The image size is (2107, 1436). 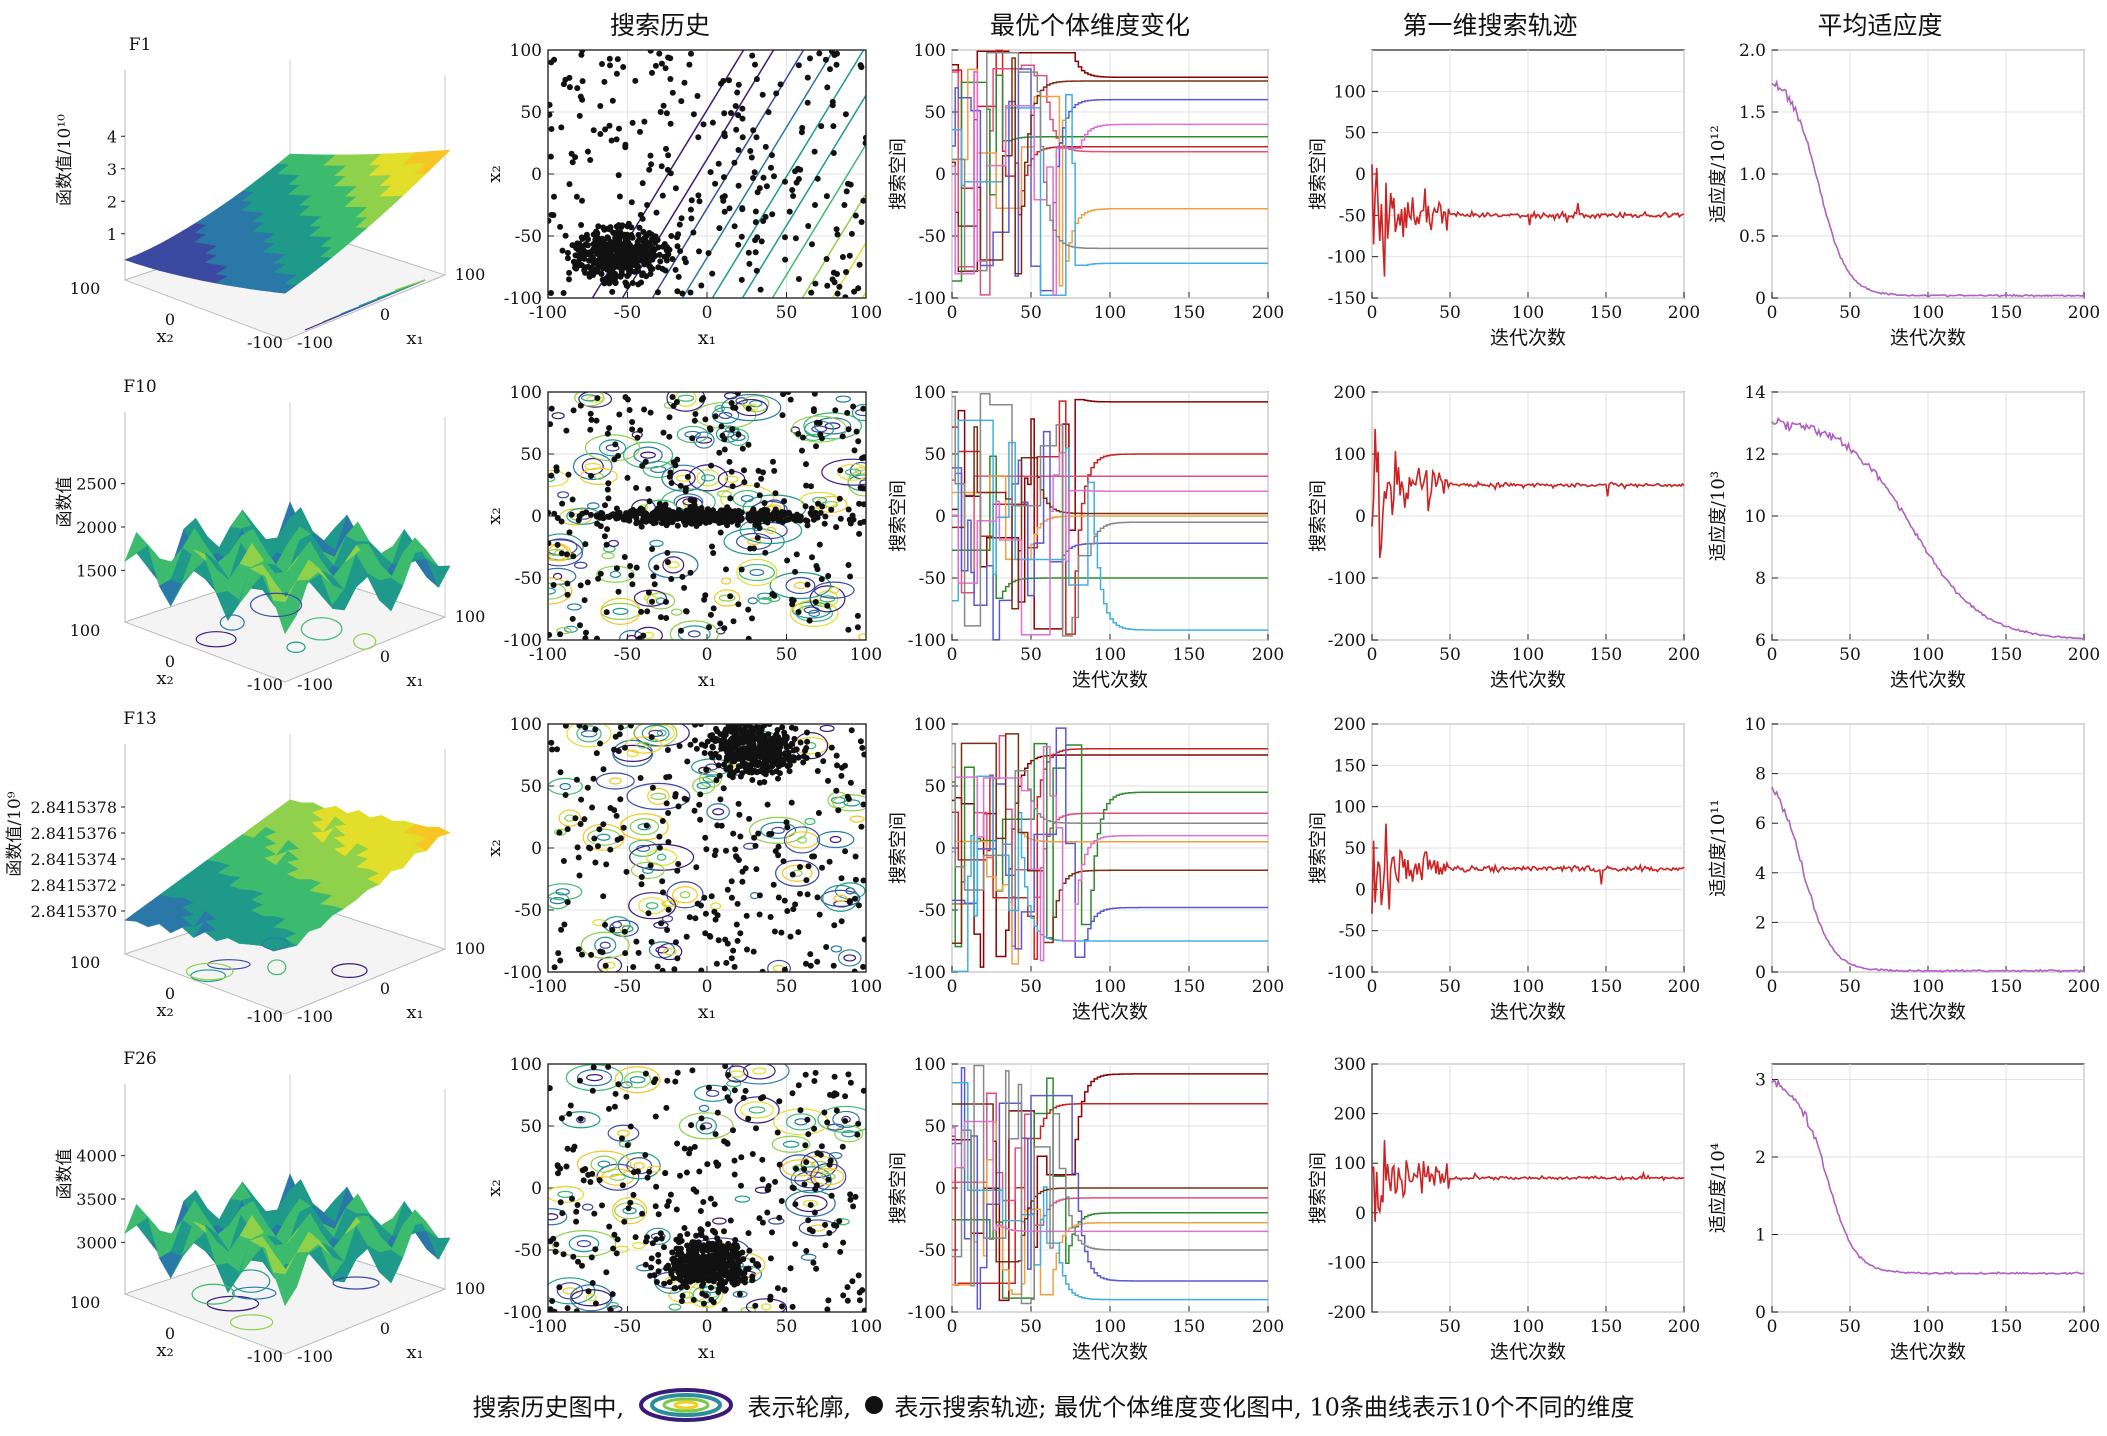 What do you see at coordinates (707, 1327) in the screenshot?
I see `history-xtick-label: 0` at bounding box center [707, 1327].